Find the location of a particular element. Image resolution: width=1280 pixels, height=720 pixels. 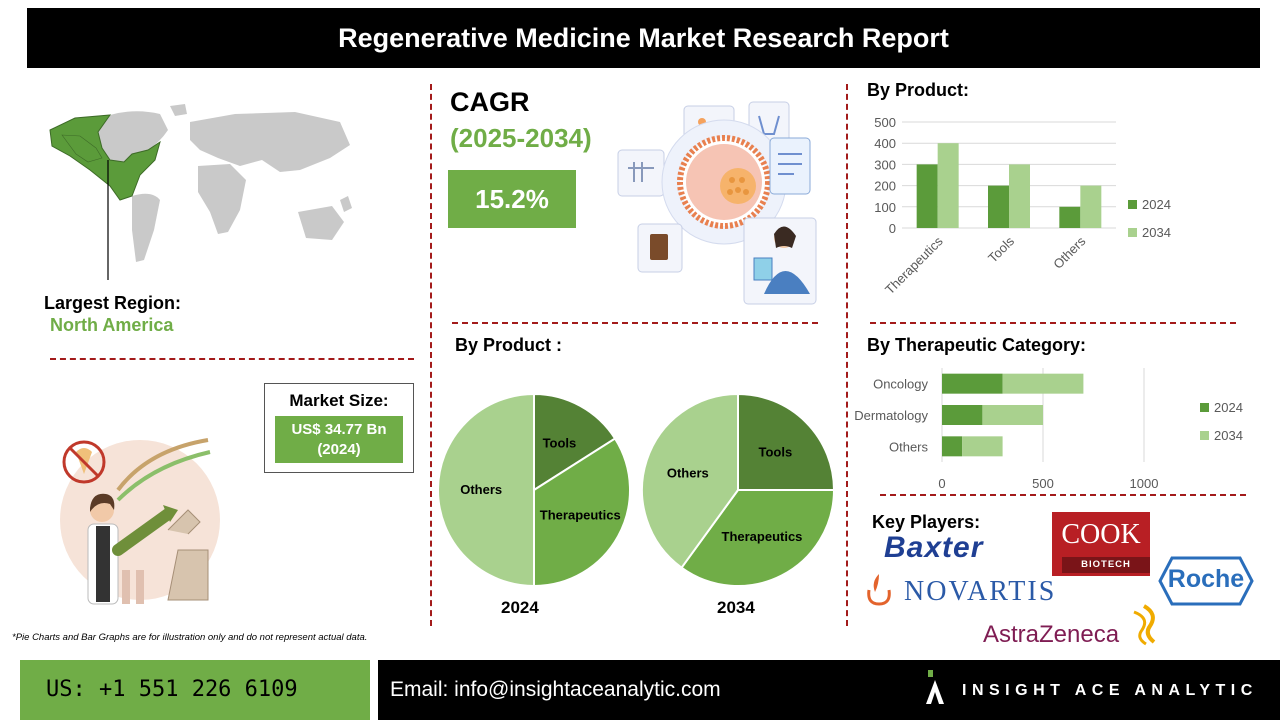

bar-dermatology-2024 is located at coordinates (962, 415).